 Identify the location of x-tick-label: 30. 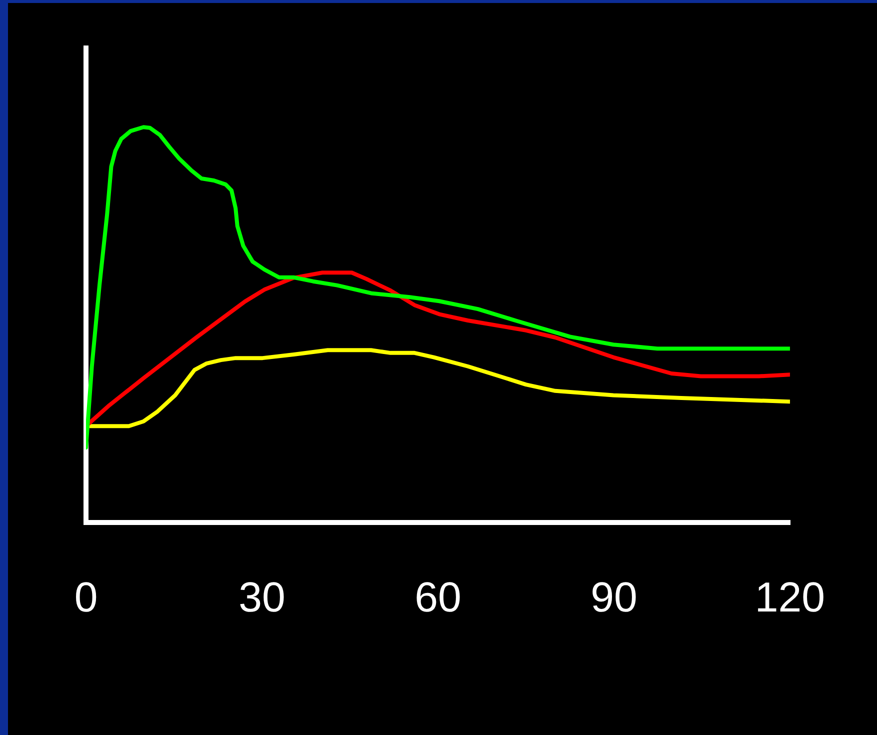
(262, 596).